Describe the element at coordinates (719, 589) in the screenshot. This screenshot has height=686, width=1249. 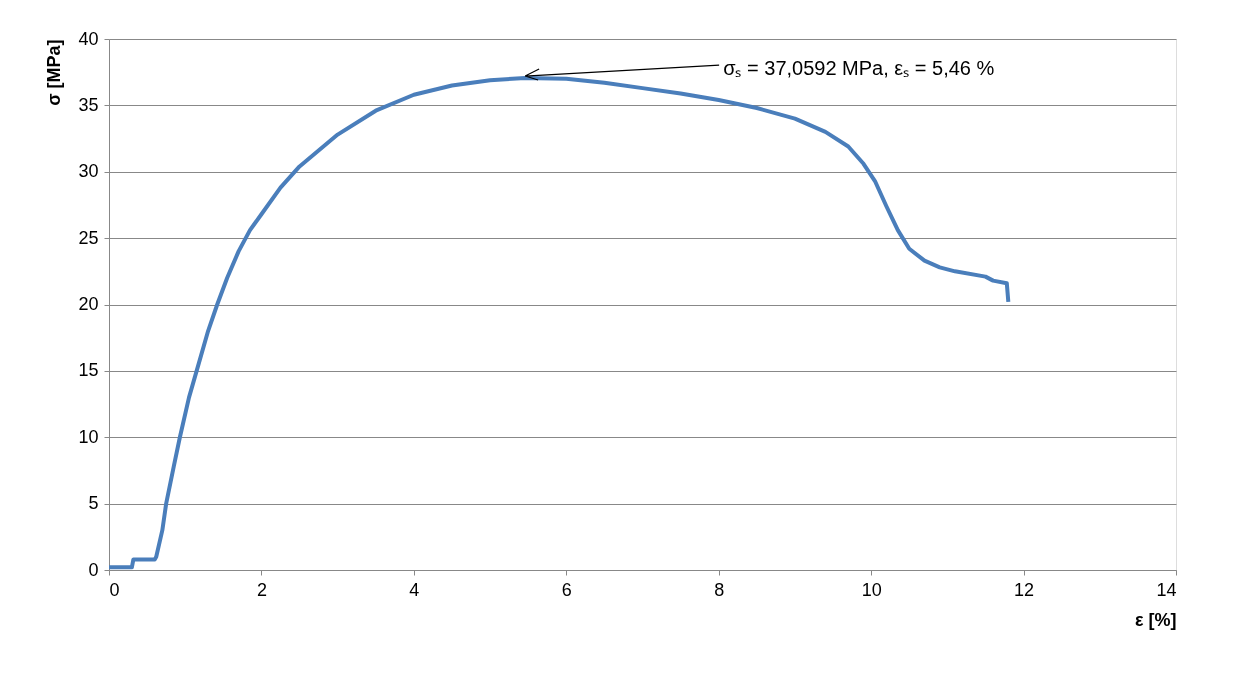
I see `x-tick-label: 8` at that location.